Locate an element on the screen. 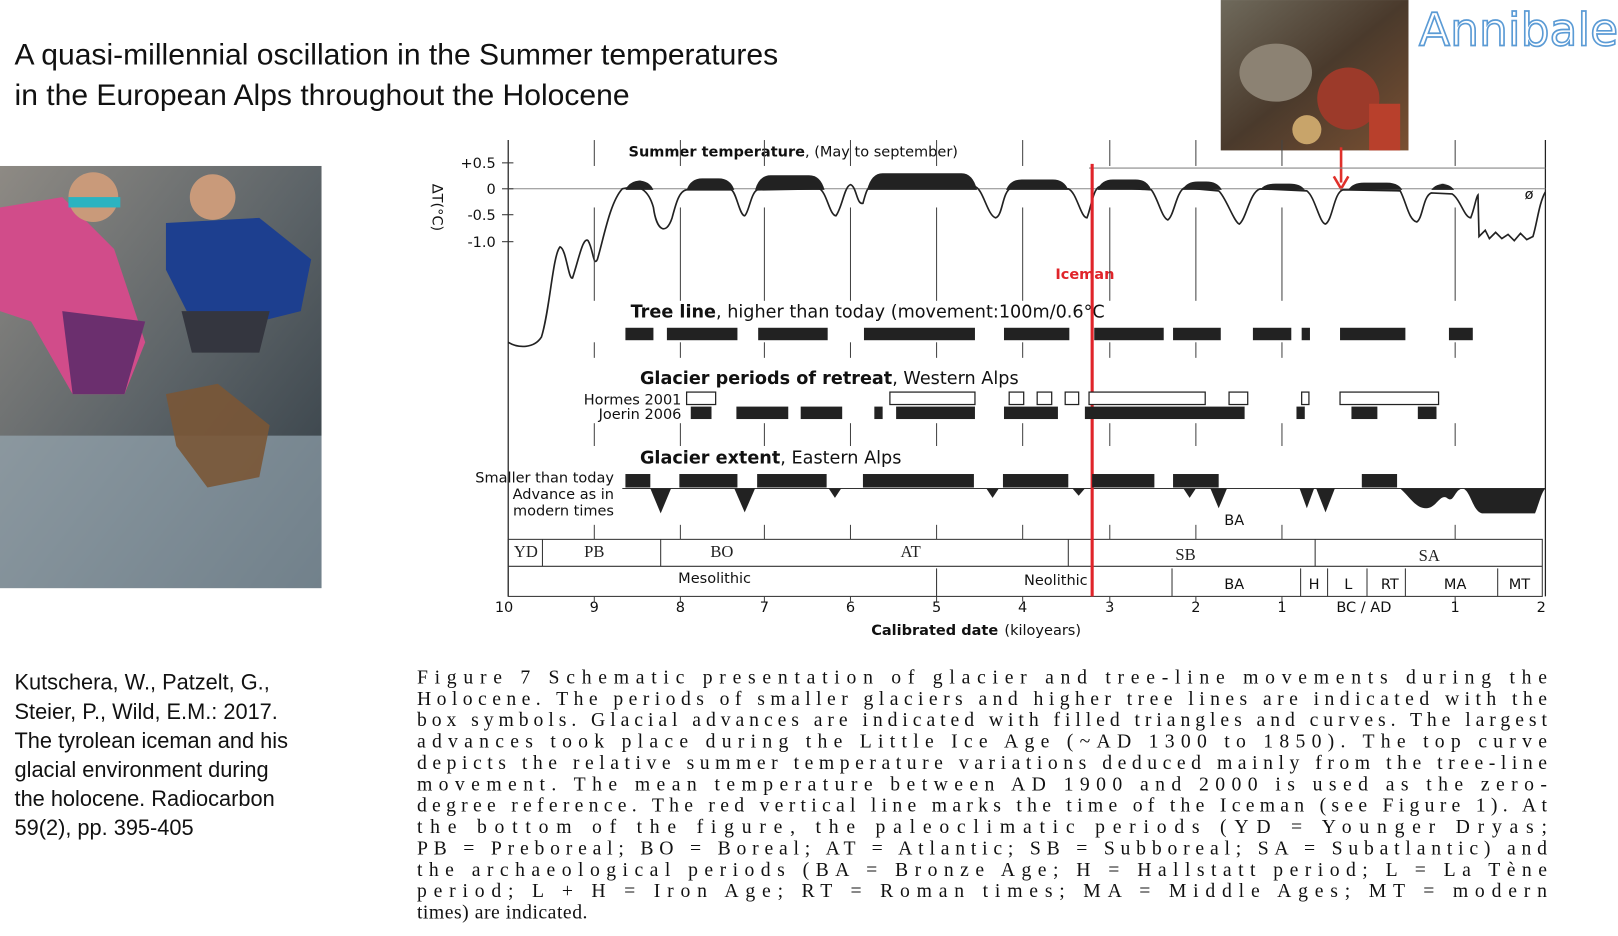 This screenshot has width=1618, height=936. heading-note: , Eastern Alps is located at coordinates (840, 459).